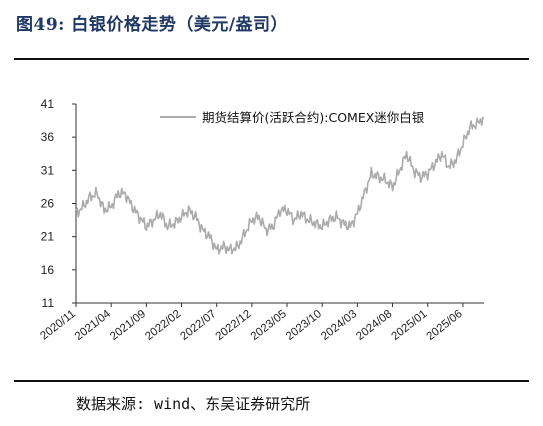 The width and height of the screenshot is (543, 426). What do you see at coordinates (163, 325) in the screenshot?
I see `x-tick-label: 2022/02` at bounding box center [163, 325].